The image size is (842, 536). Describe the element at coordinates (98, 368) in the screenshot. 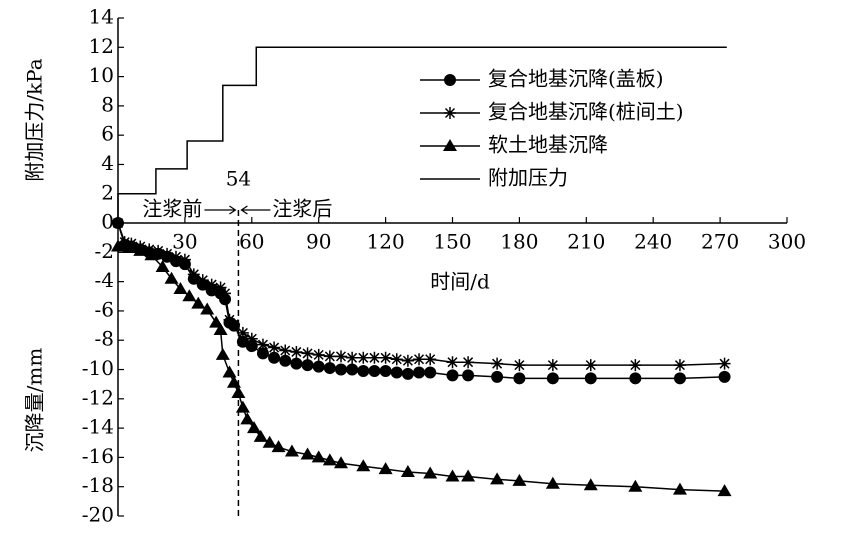

I see `y-tick-label: -10` at that location.